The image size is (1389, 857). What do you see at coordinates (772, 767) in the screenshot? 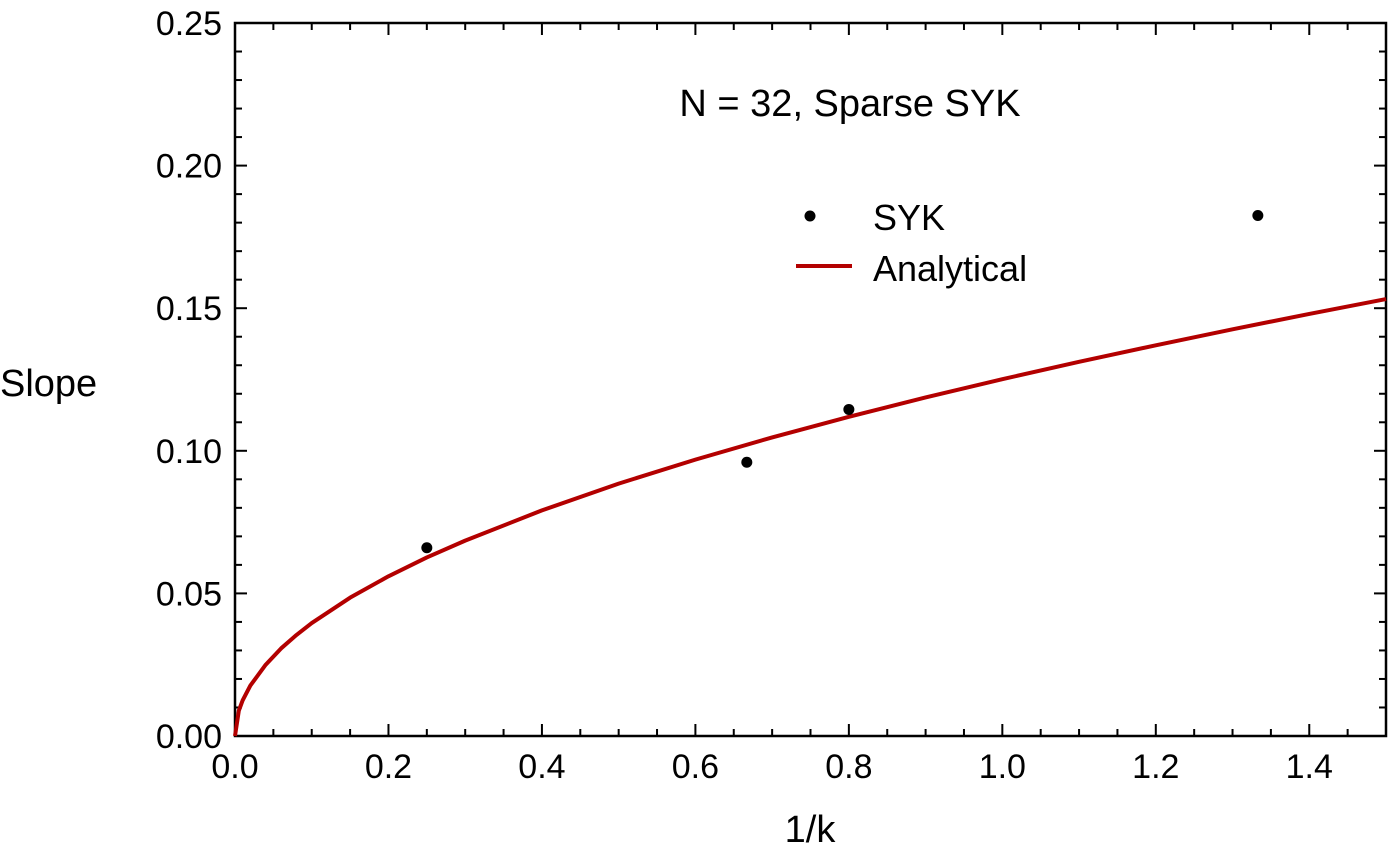
I see `x-tick-labels: 0.0 0.2 0.4 0.6 0.8 1.0 1.2 1.4` at bounding box center [772, 767].